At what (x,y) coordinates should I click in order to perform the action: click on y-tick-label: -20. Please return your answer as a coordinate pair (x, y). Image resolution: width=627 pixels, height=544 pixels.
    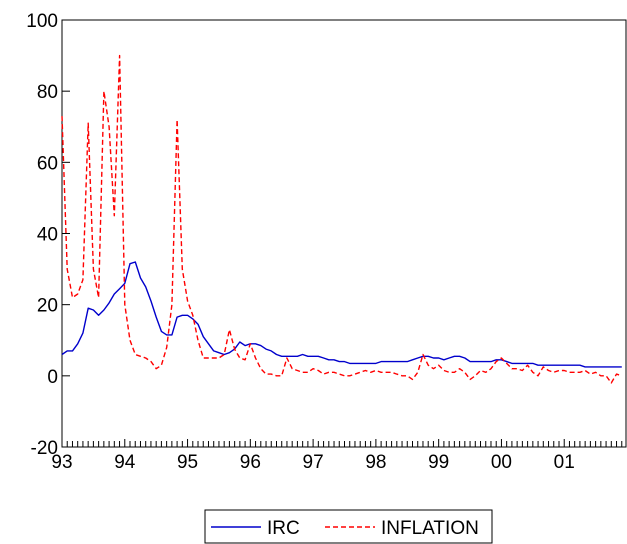
    Looking at the image, I should click on (44, 448).